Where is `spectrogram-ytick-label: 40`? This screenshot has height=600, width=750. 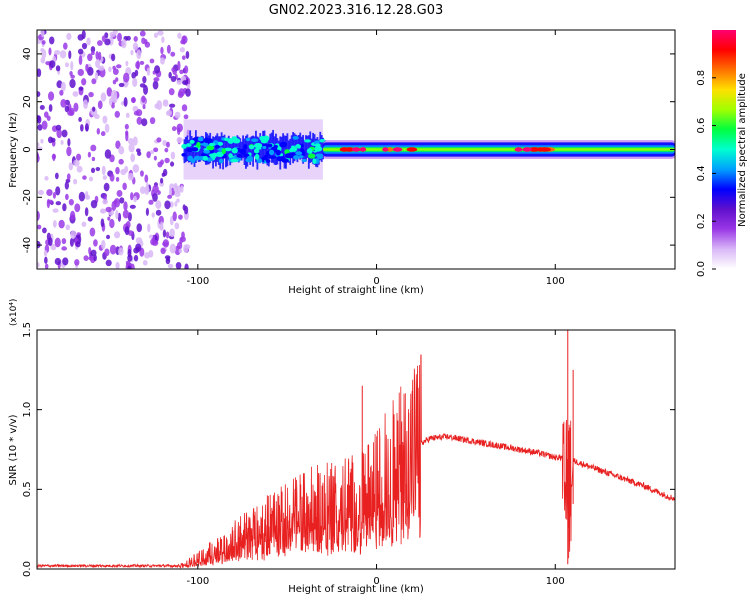
spectrogram-ytick-label: 40 is located at coordinates (27, 54).